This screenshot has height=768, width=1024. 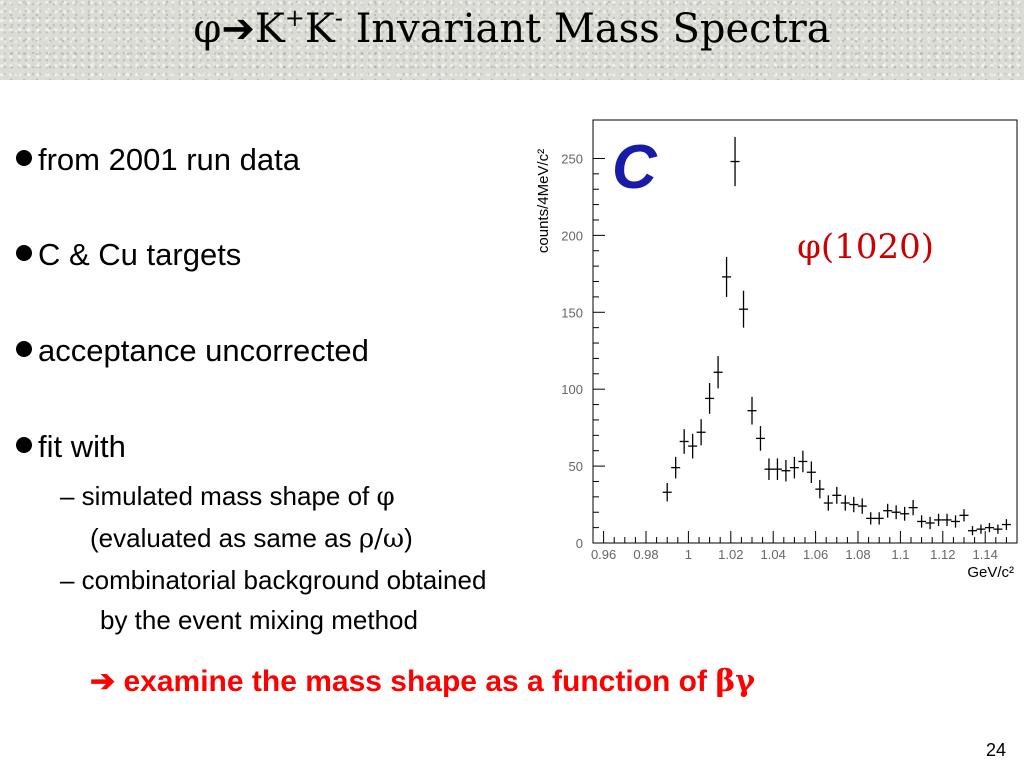 I want to click on bullet-text: acceptance uncorrected, so click(x=203, y=350).